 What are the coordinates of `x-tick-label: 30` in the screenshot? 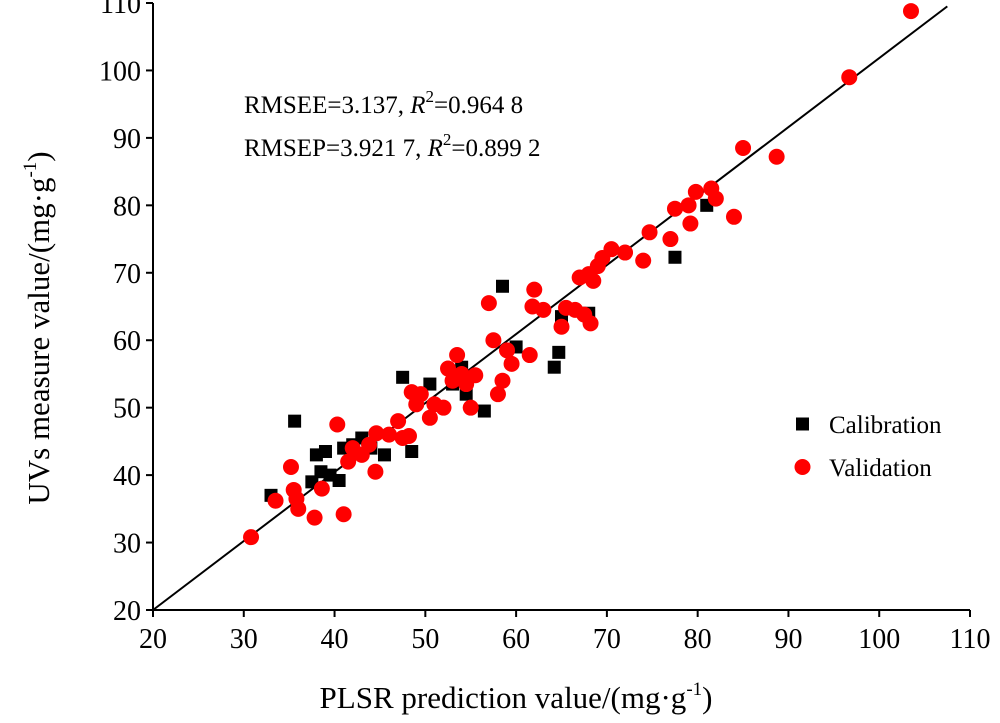 It's located at (244, 639).